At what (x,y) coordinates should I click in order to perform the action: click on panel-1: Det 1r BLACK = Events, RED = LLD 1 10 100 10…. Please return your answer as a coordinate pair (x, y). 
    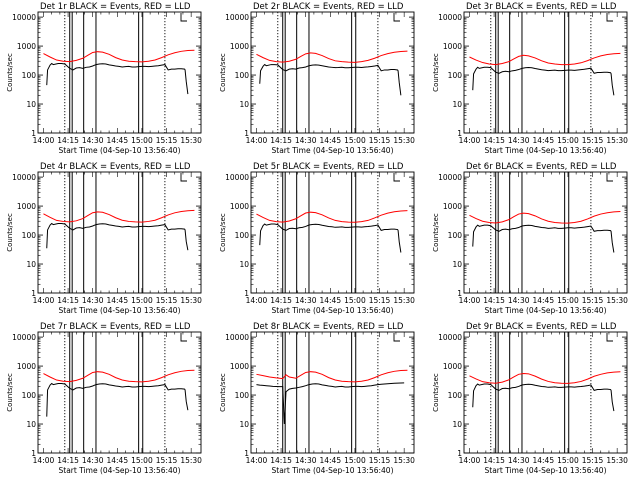
    Looking at the image, I should click on (104, 78).